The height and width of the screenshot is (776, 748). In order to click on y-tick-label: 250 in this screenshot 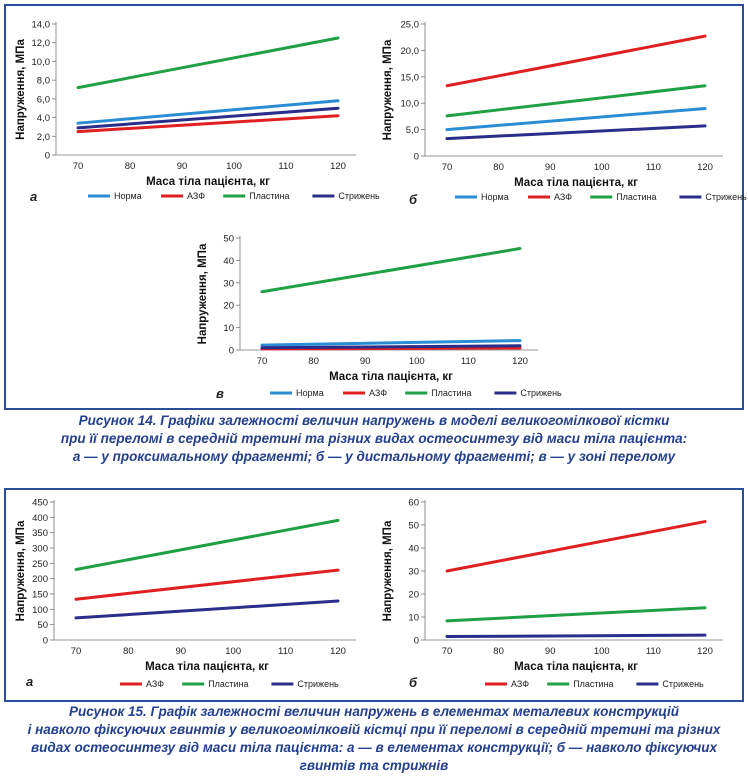, I will do `click(40, 564)`.